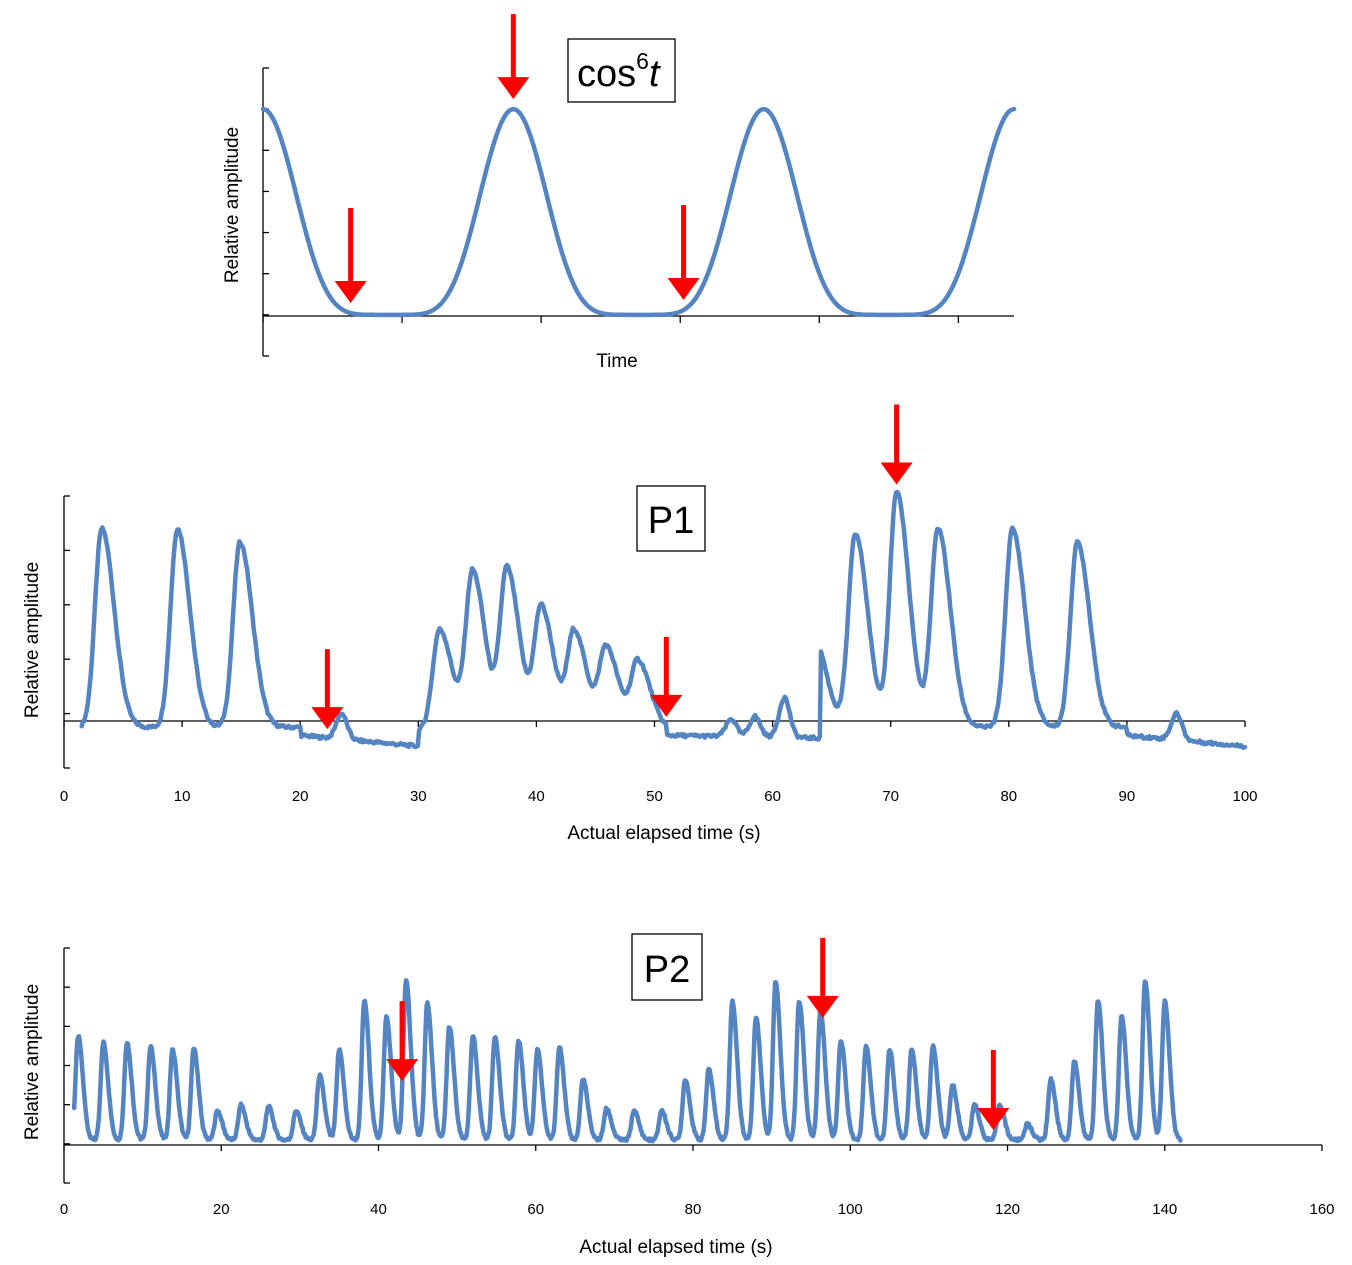 The image size is (1352, 1265). I want to click on p2-series-line, so click(627, 1061).